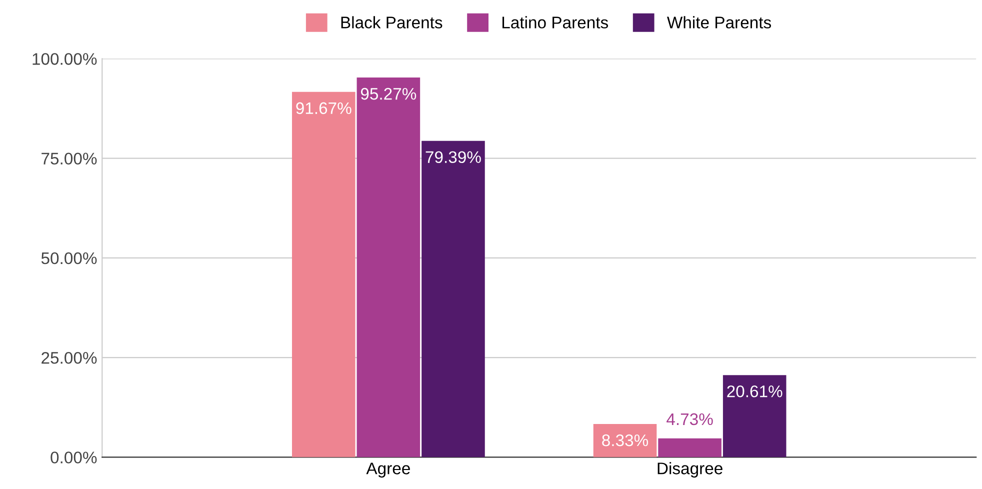 The width and height of the screenshot is (982, 489). Describe the element at coordinates (555, 22) in the screenshot. I see `legend-label: Latino Parents` at that location.